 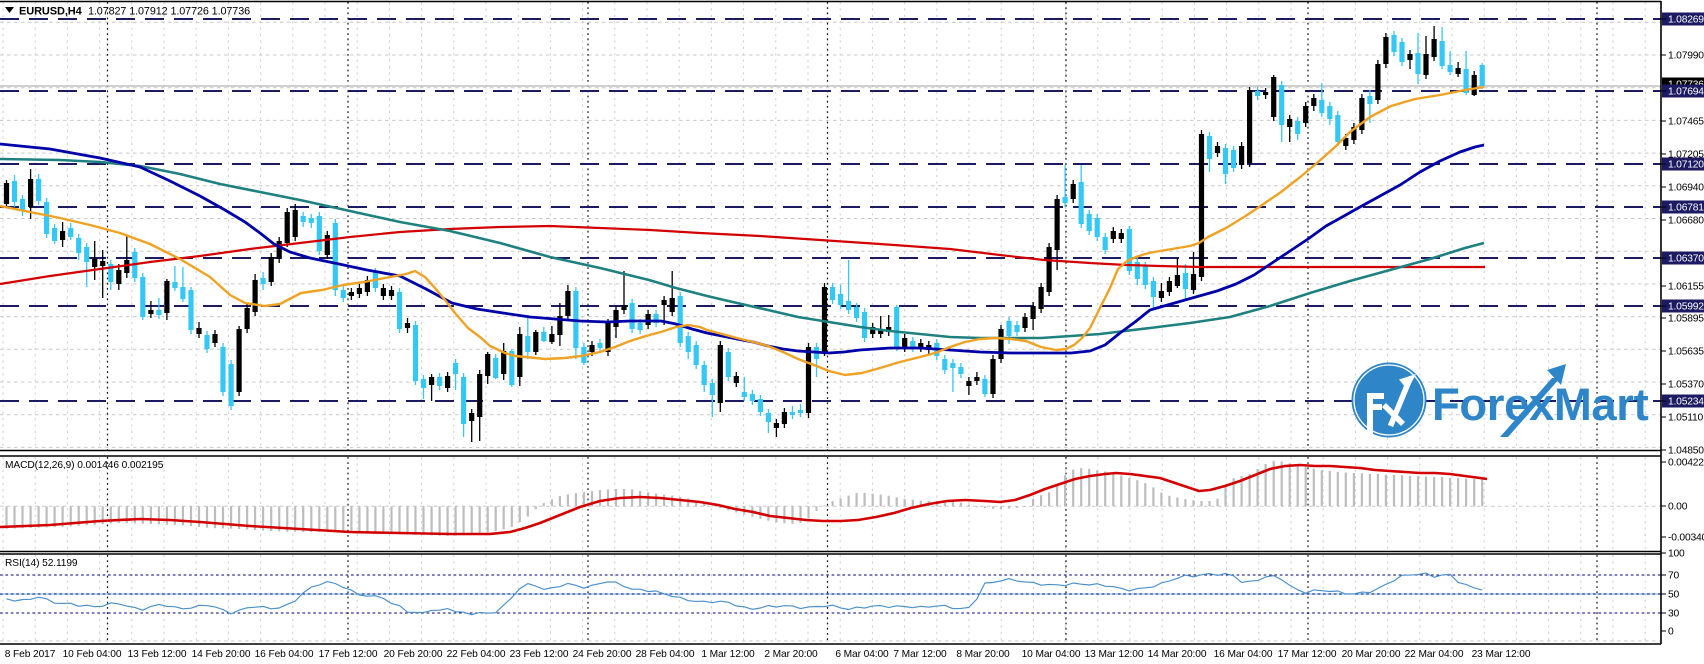 I want to click on svg-text: 0.00, so click(x=1678, y=507).